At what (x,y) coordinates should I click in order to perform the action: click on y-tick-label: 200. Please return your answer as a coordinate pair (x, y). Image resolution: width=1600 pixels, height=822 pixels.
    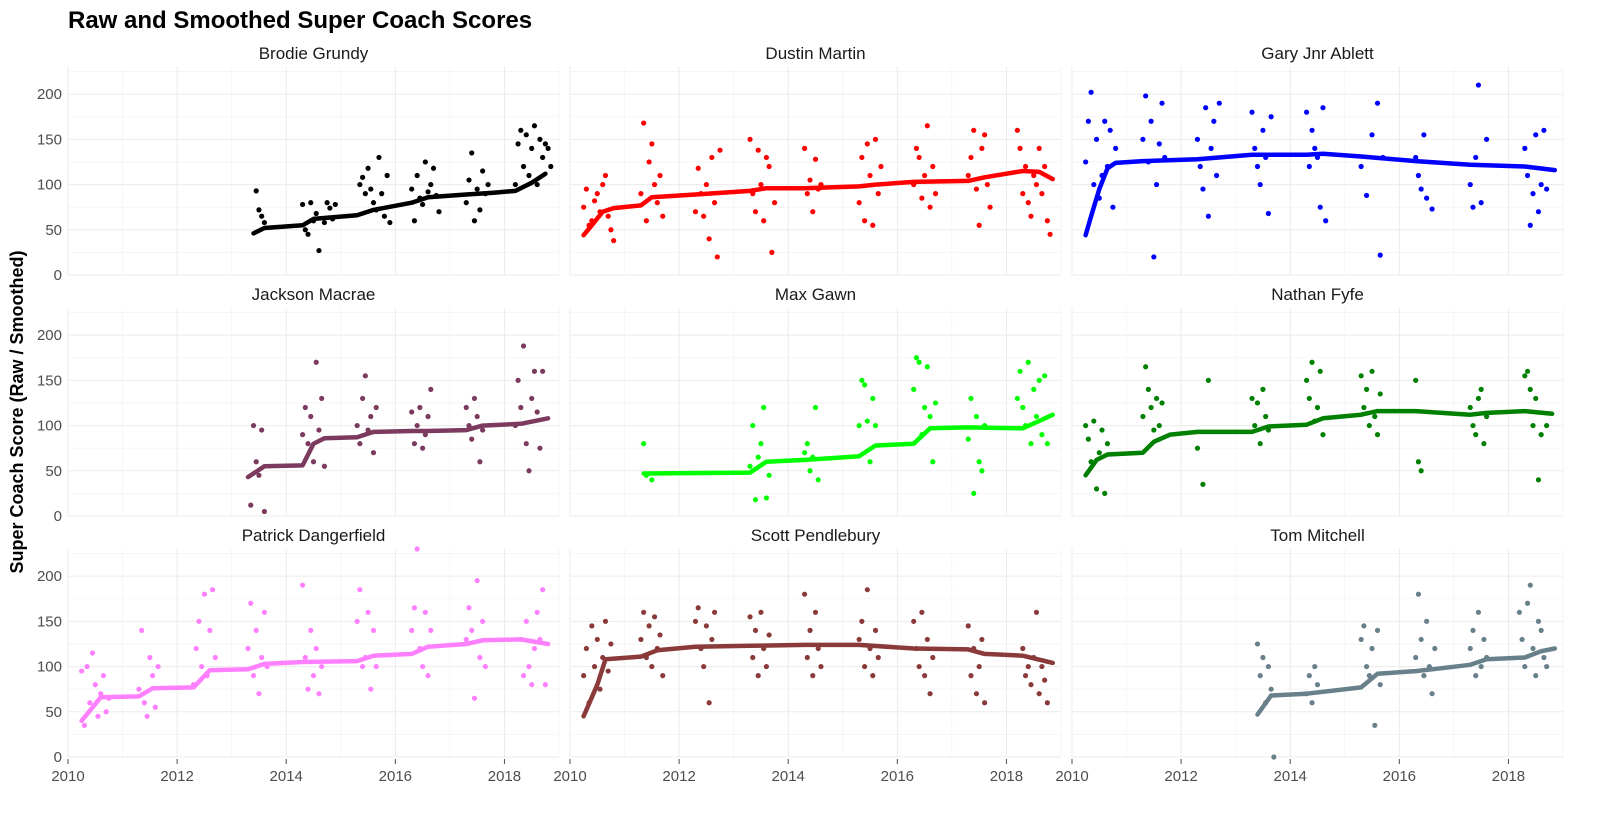
    Looking at the image, I should click on (49, 335).